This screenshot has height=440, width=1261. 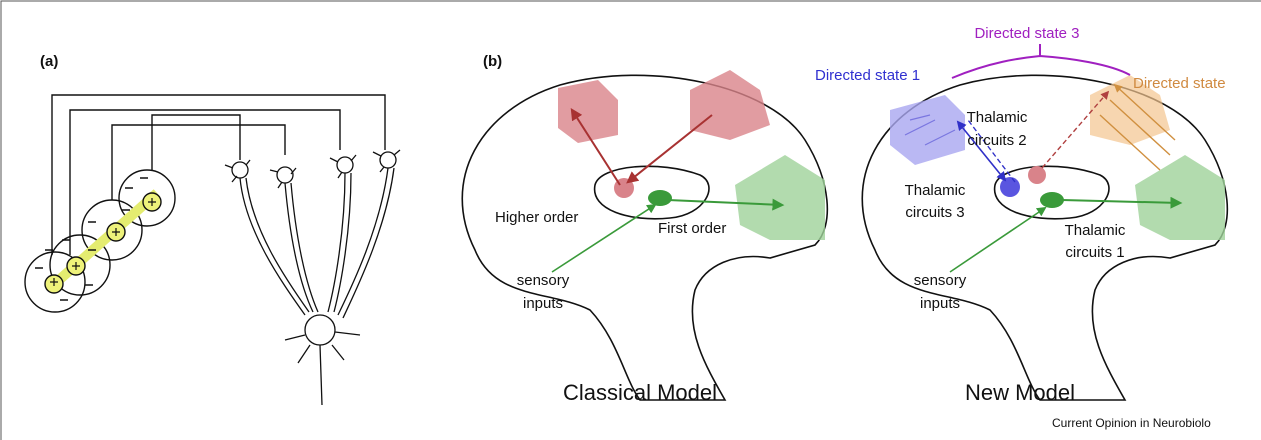 I want to click on panel-label: (a), so click(x=49, y=61).